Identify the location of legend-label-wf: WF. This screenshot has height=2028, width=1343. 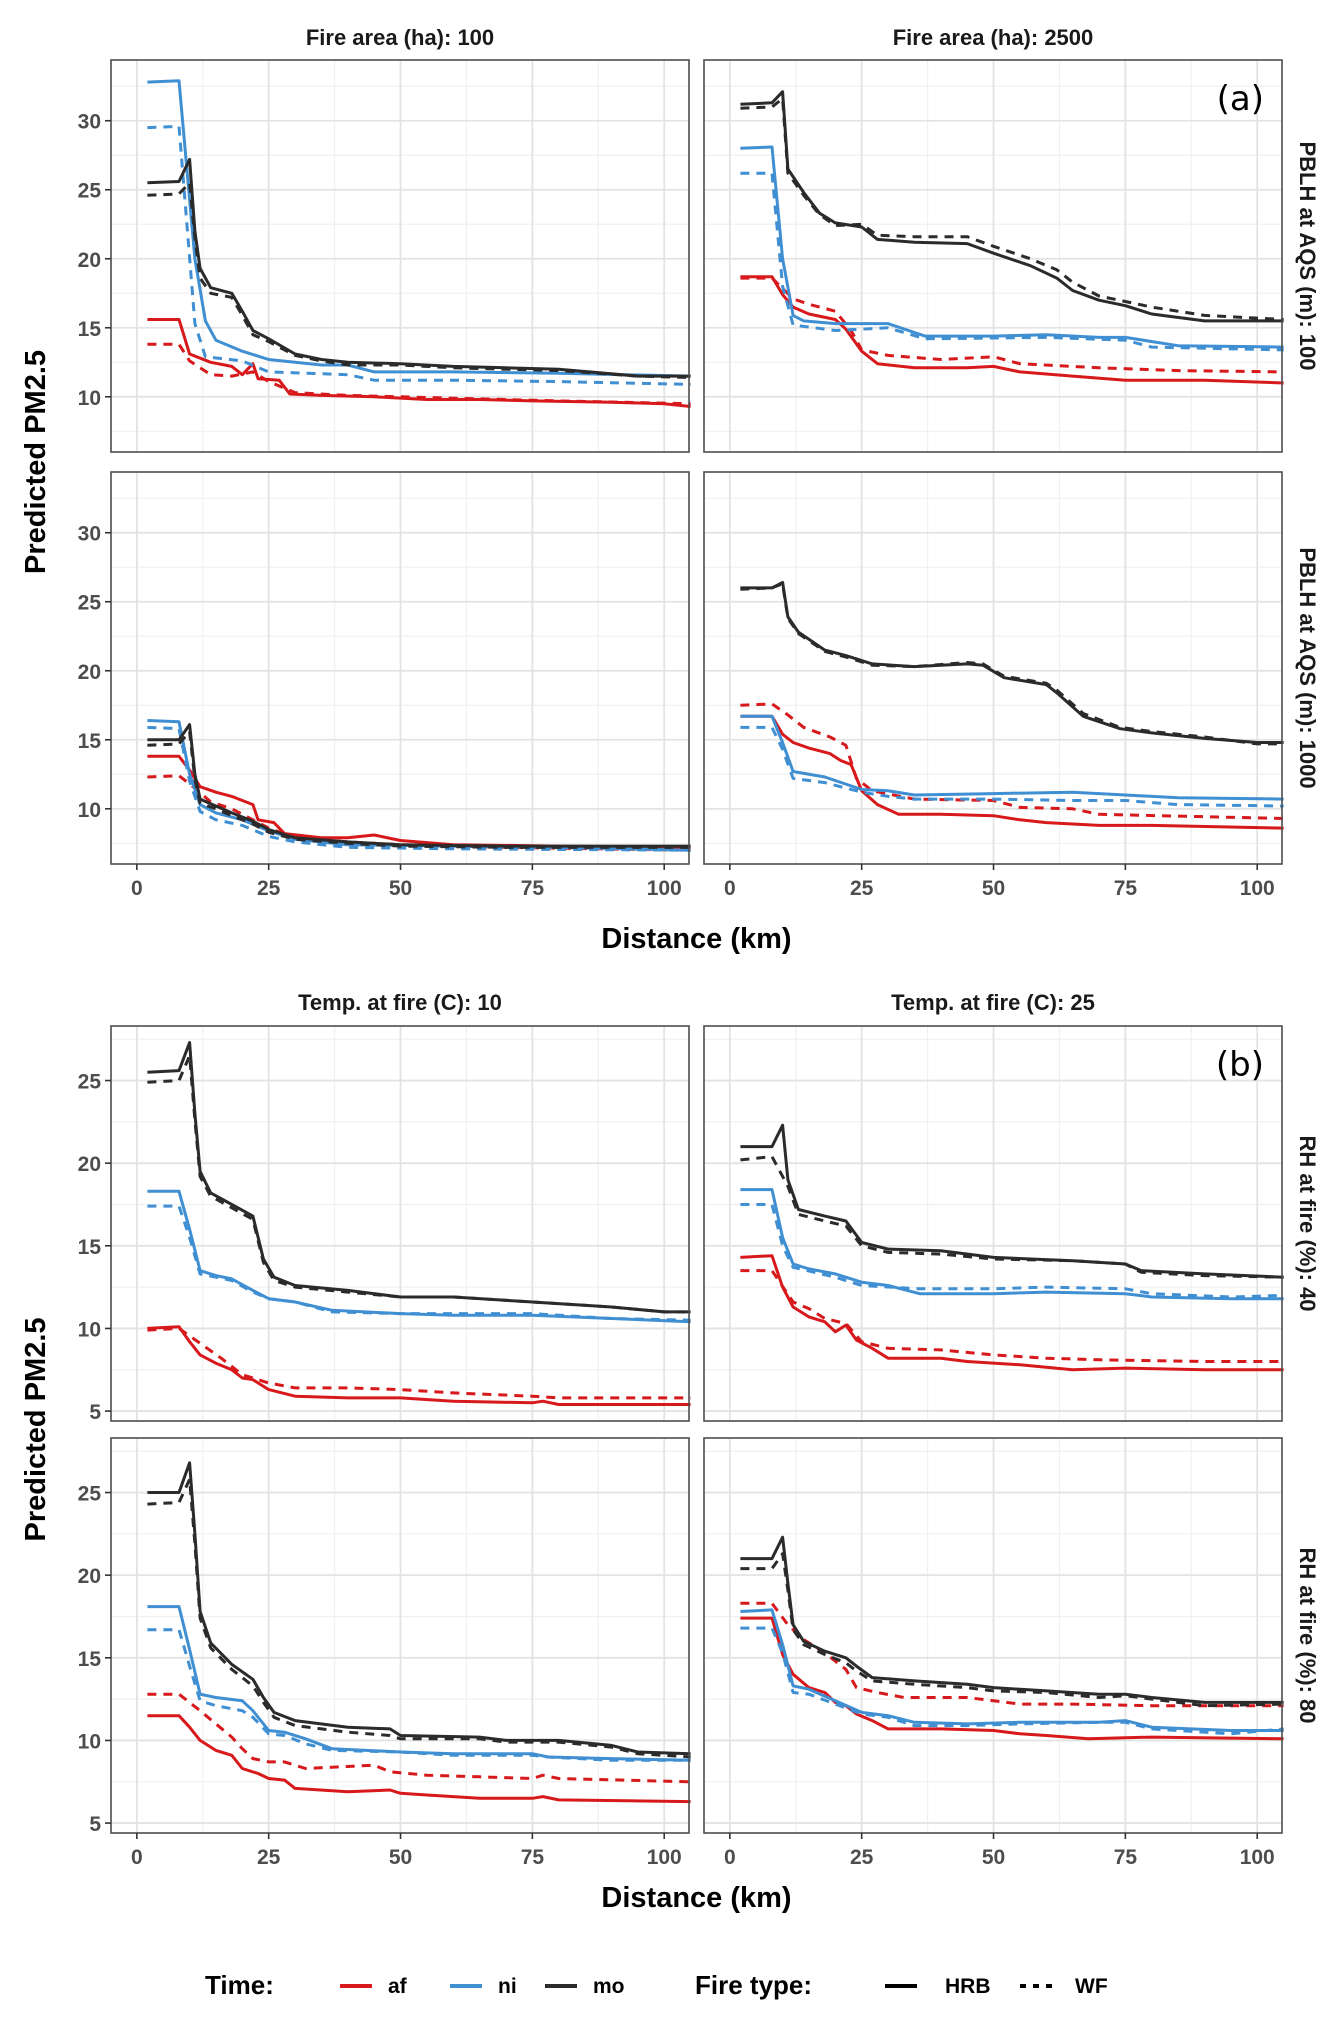
(1091, 1986).